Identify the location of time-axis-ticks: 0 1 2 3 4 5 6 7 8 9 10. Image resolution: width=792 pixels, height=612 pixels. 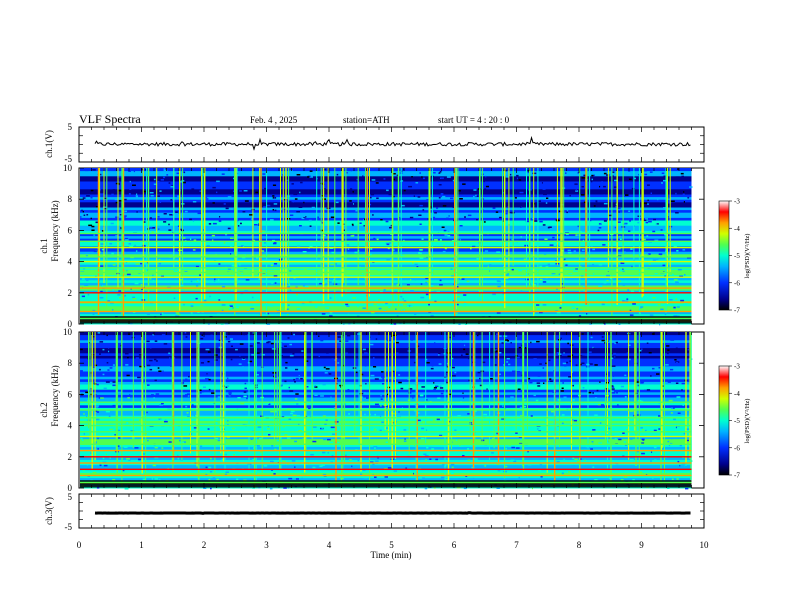
(393, 545).